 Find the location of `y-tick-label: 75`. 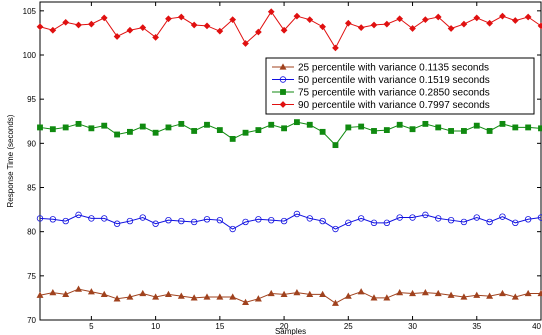

y-tick-label: 75 is located at coordinates (31, 276).